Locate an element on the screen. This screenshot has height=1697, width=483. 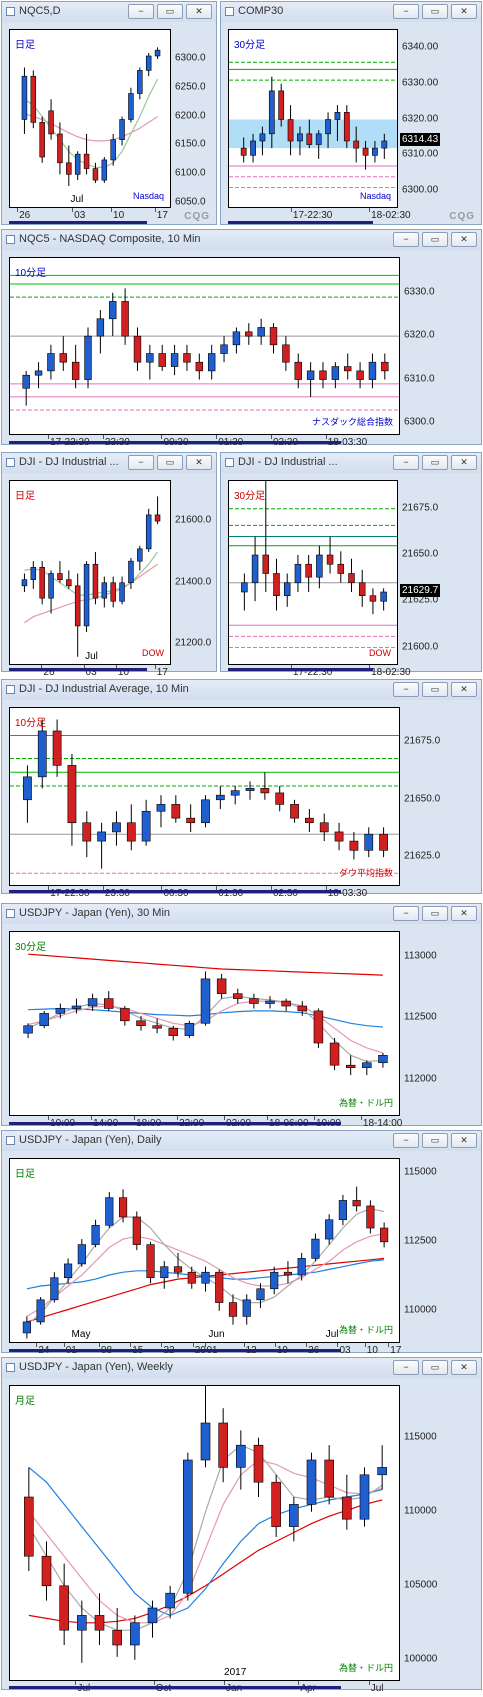
instrument-label: 為替・ドル円 is located at coordinates (365, 1668).